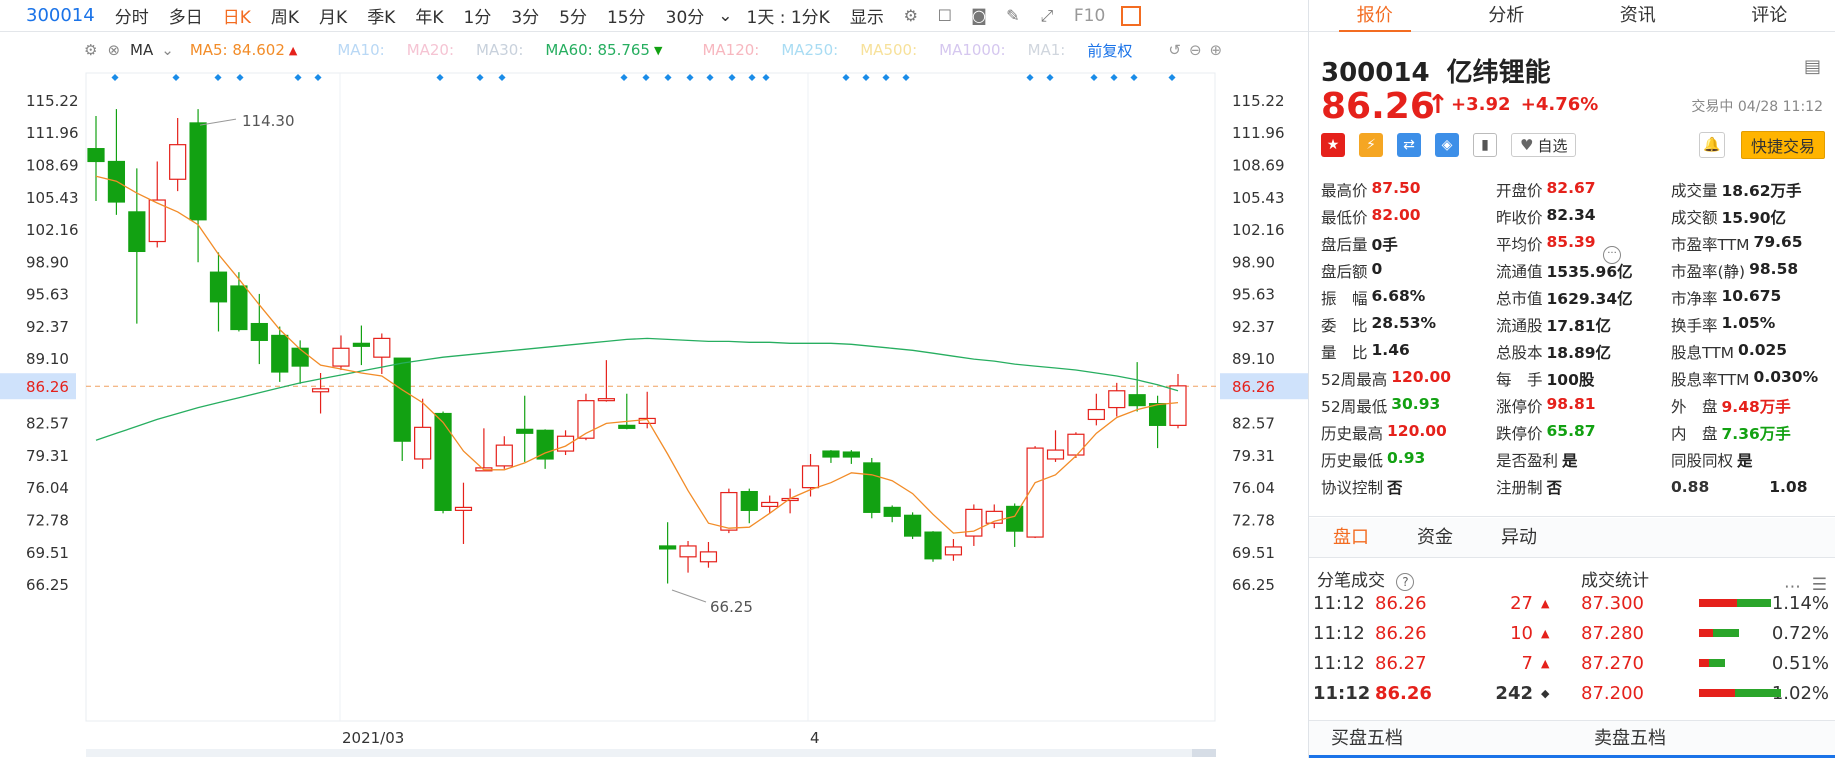 Image resolution: width=1835 pixels, height=758 pixels. Describe the element at coordinates (1712, 145) in the screenshot. I see `bell-icon: 🔔` at that location.